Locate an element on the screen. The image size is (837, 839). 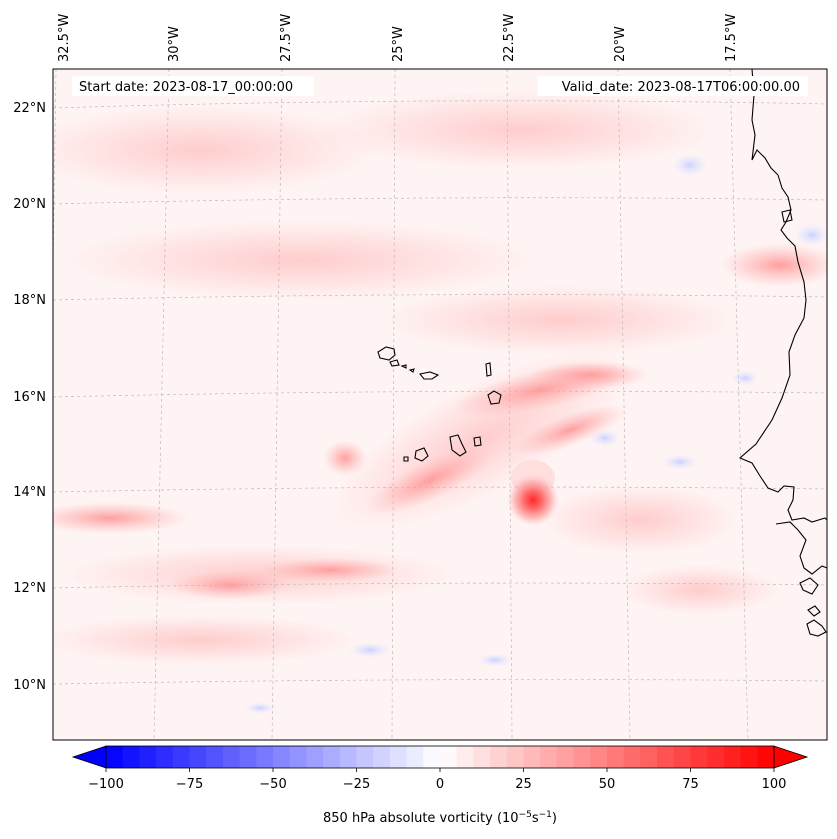
valid-date-box is located at coordinates (673, 86).